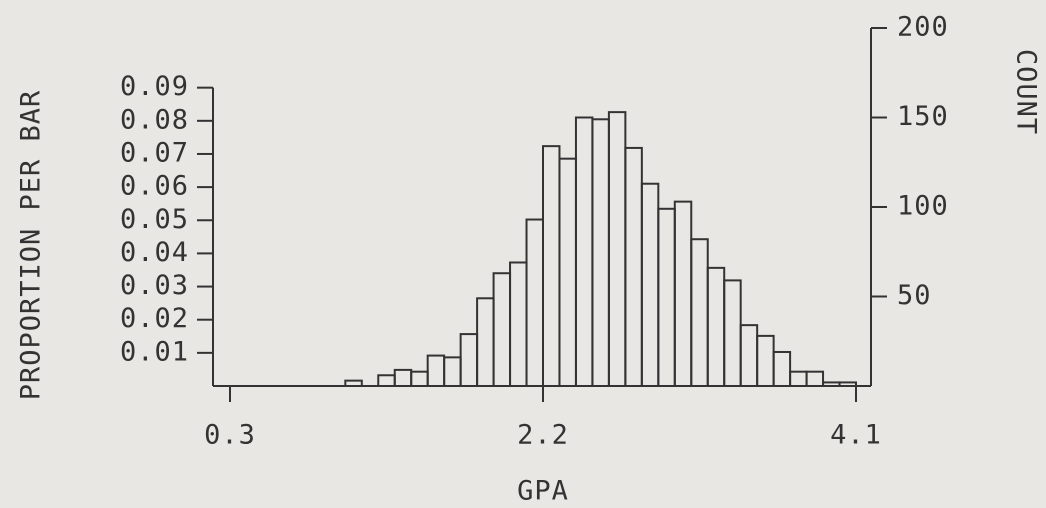 The width and height of the screenshot is (1046, 508). What do you see at coordinates (31, 245) in the screenshot?
I see `y-axis-label: PROPORTION PER BAR` at bounding box center [31, 245].